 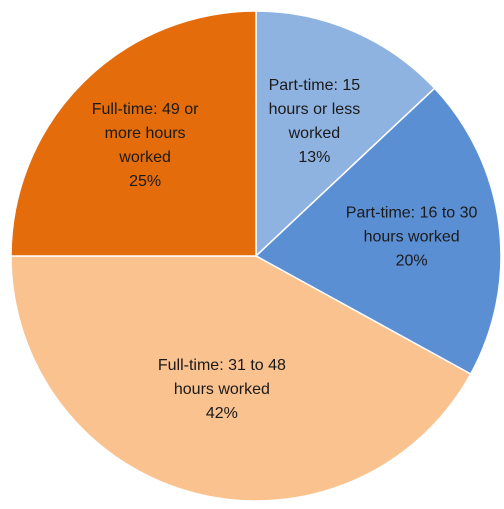 What do you see at coordinates (145, 181) in the screenshot?
I see `slice-percent-label: 25%` at bounding box center [145, 181].